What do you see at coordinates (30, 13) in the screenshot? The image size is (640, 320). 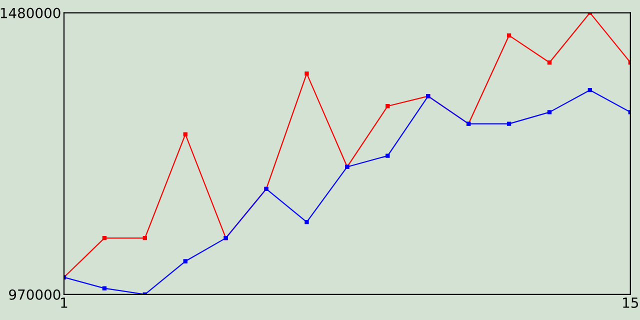 I see `y-tick-label: 1480000` at bounding box center [30, 13].